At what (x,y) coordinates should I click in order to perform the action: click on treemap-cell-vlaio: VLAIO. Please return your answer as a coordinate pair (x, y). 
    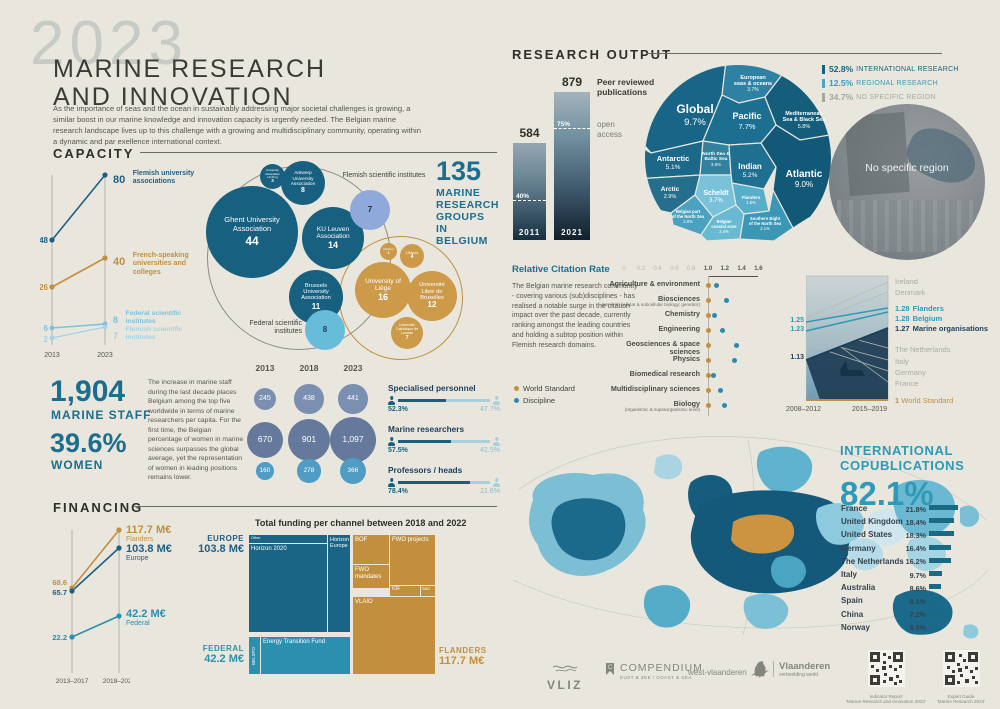
    Looking at the image, I should click on (394, 635).